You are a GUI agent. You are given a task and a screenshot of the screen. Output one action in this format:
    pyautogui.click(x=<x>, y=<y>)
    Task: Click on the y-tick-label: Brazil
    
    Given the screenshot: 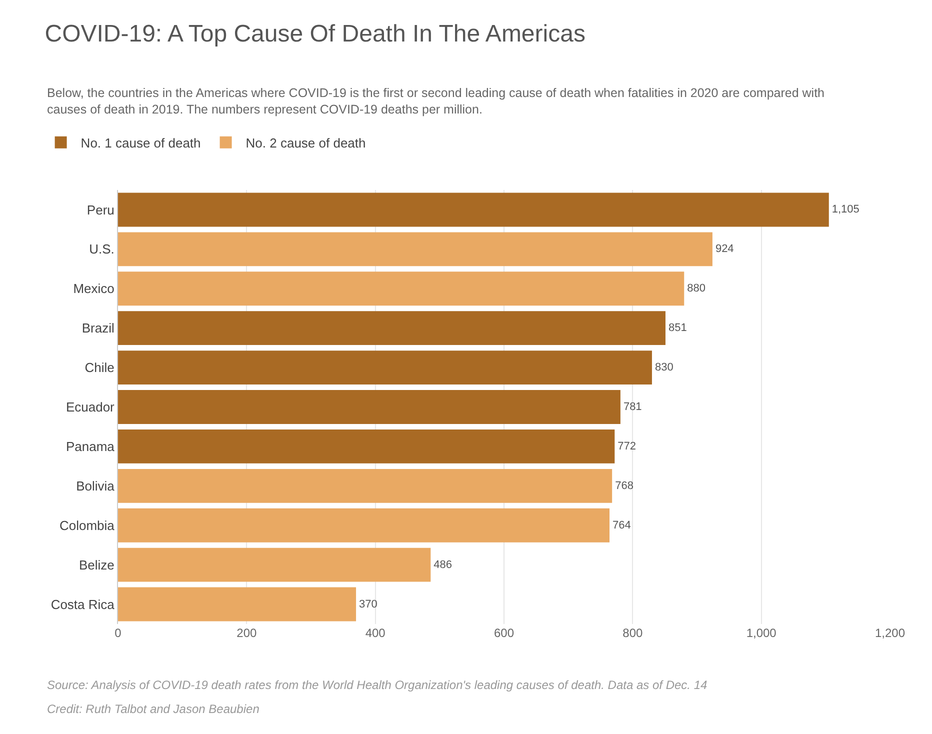 What is the action you would take?
    pyautogui.click(x=98, y=328)
    